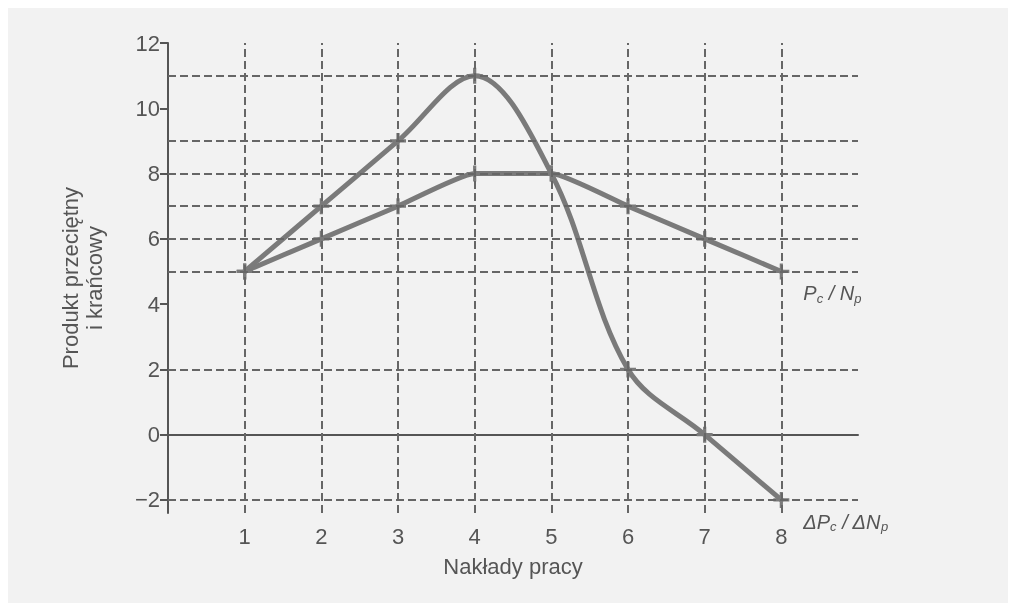 The image size is (1023, 615). What do you see at coordinates (244, 536) in the screenshot?
I see `x-tick-label: 1` at bounding box center [244, 536].